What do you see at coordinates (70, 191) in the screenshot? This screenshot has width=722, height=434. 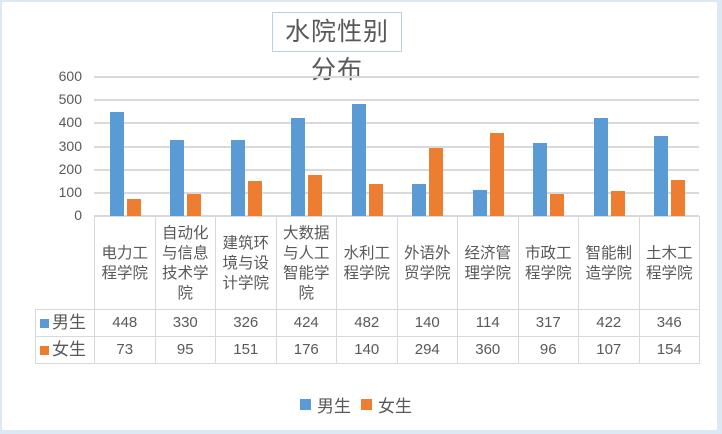 I see `y-tick-label: 100` at bounding box center [70, 191].